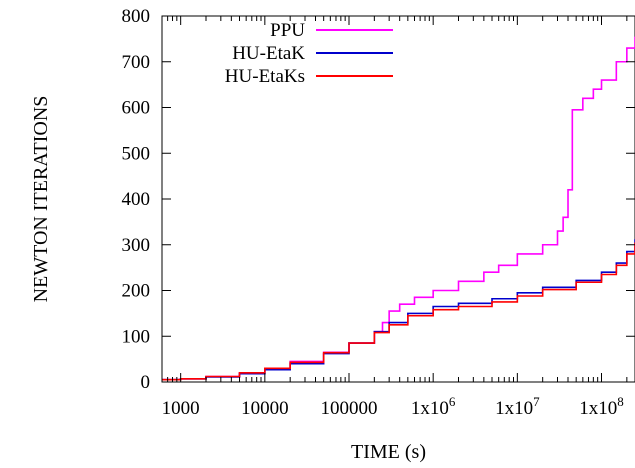 This screenshot has height=468, width=635. What do you see at coordinates (265, 76) in the screenshot?
I see `legend-label: HU-EtaKs` at bounding box center [265, 76].